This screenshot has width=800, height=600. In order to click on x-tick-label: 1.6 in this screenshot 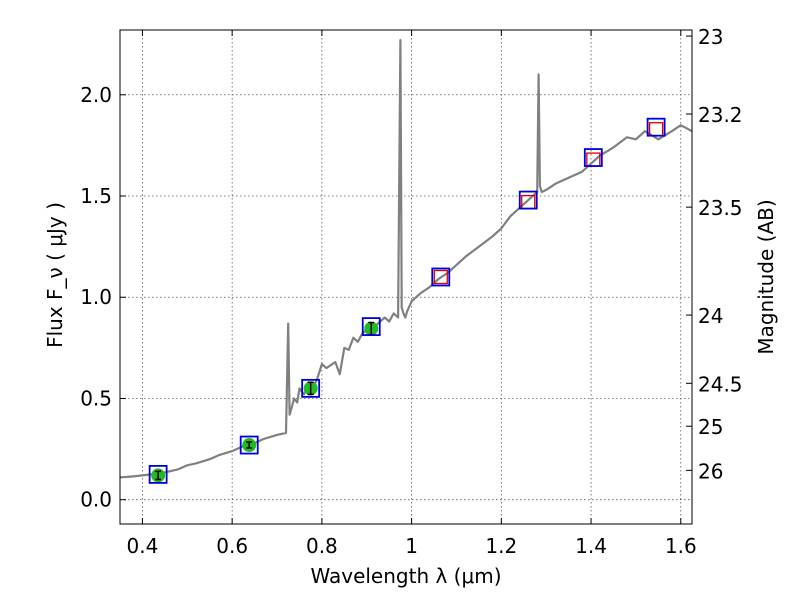, I will do `click(681, 546)`.